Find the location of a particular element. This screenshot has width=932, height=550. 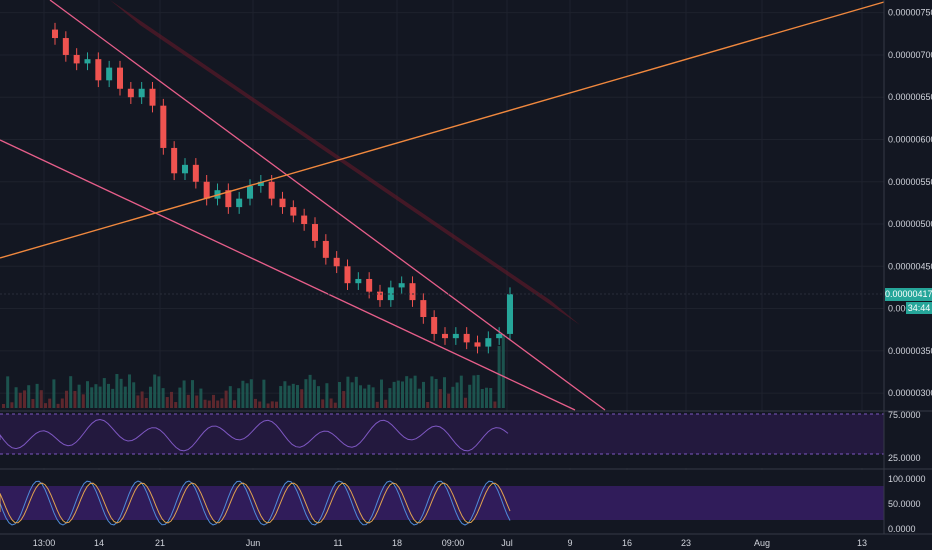

time-tick-label: 09:00 is located at coordinates (453, 543).